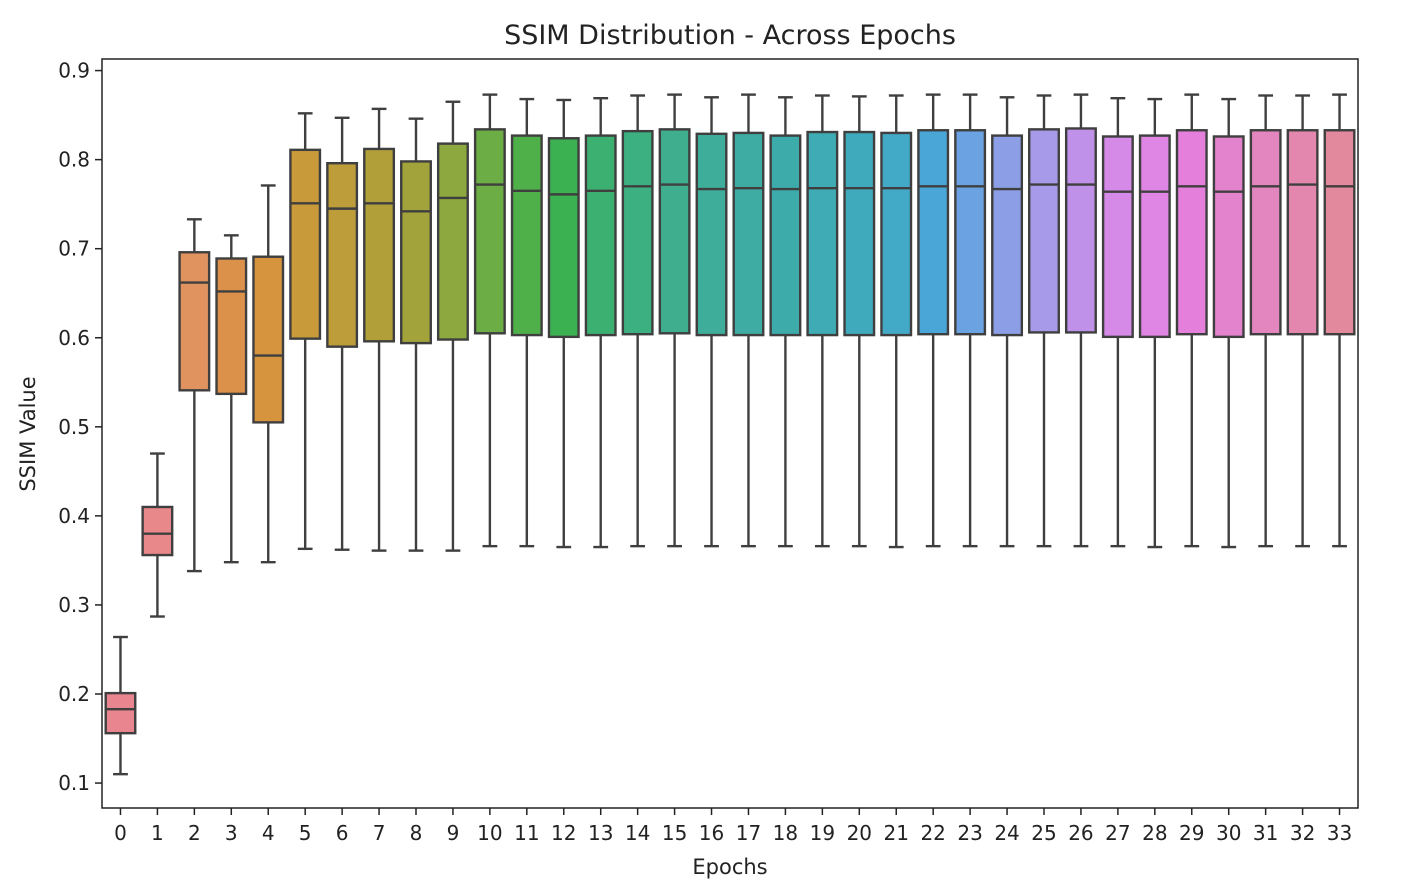 This screenshot has width=1411, height=891. What do you see at coordinates (74, 160) in the screenshot?
I see `y-tick-label: 0.8` at bounding box center [74, 160].